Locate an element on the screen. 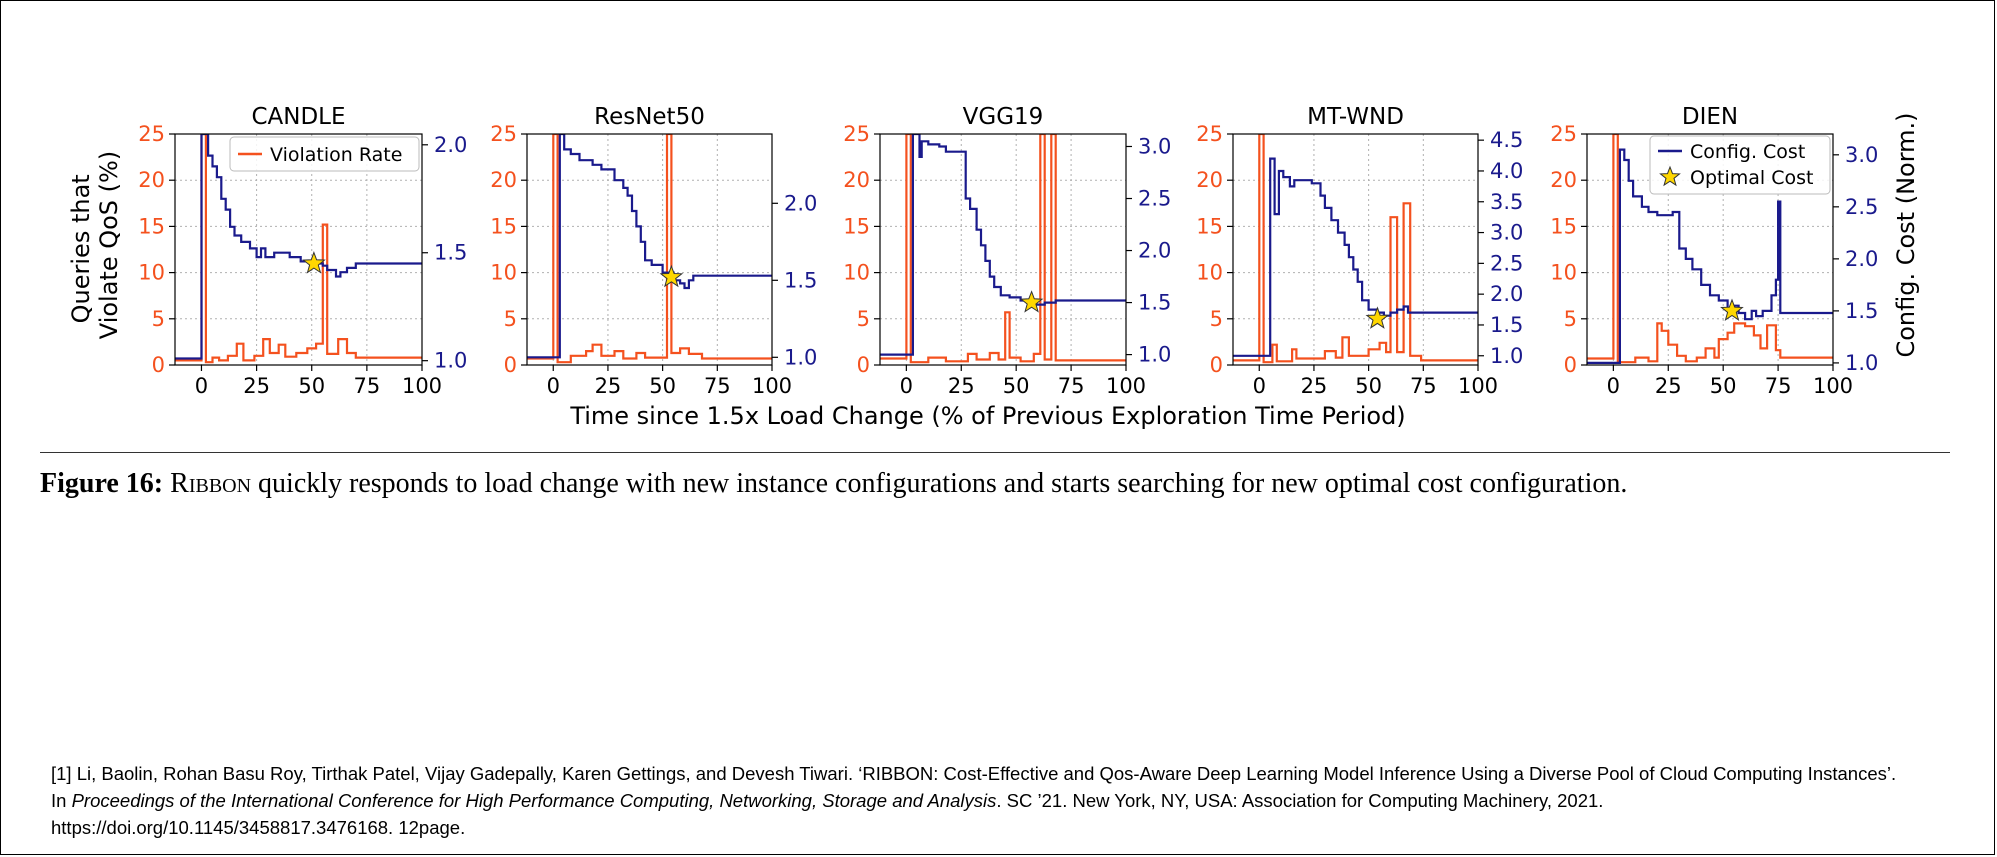 This screenshot has width=1997, height=857. caption-system-name: Ribbon is located at coordinates (211, 483).